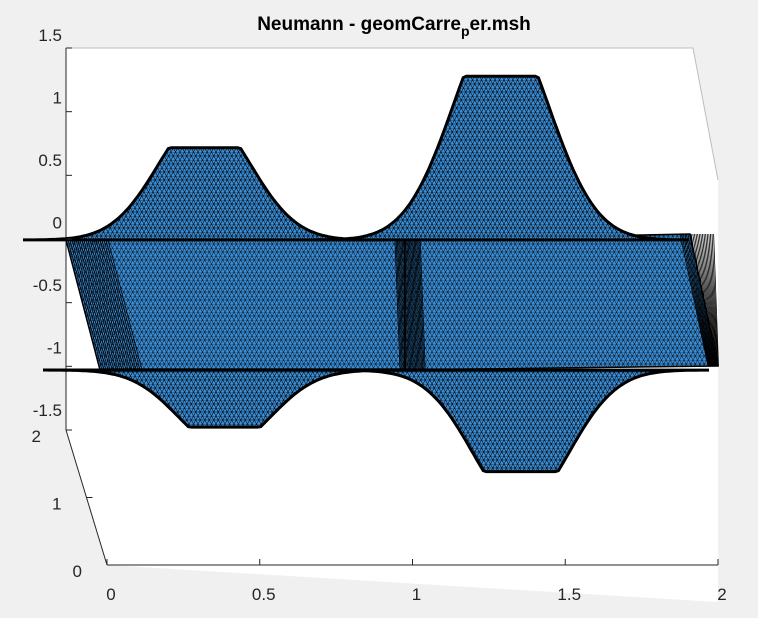 The width and height of the screenshot is (758, 618). I want to click on title-main: Neumann - geomCarre, so click(359, 24).